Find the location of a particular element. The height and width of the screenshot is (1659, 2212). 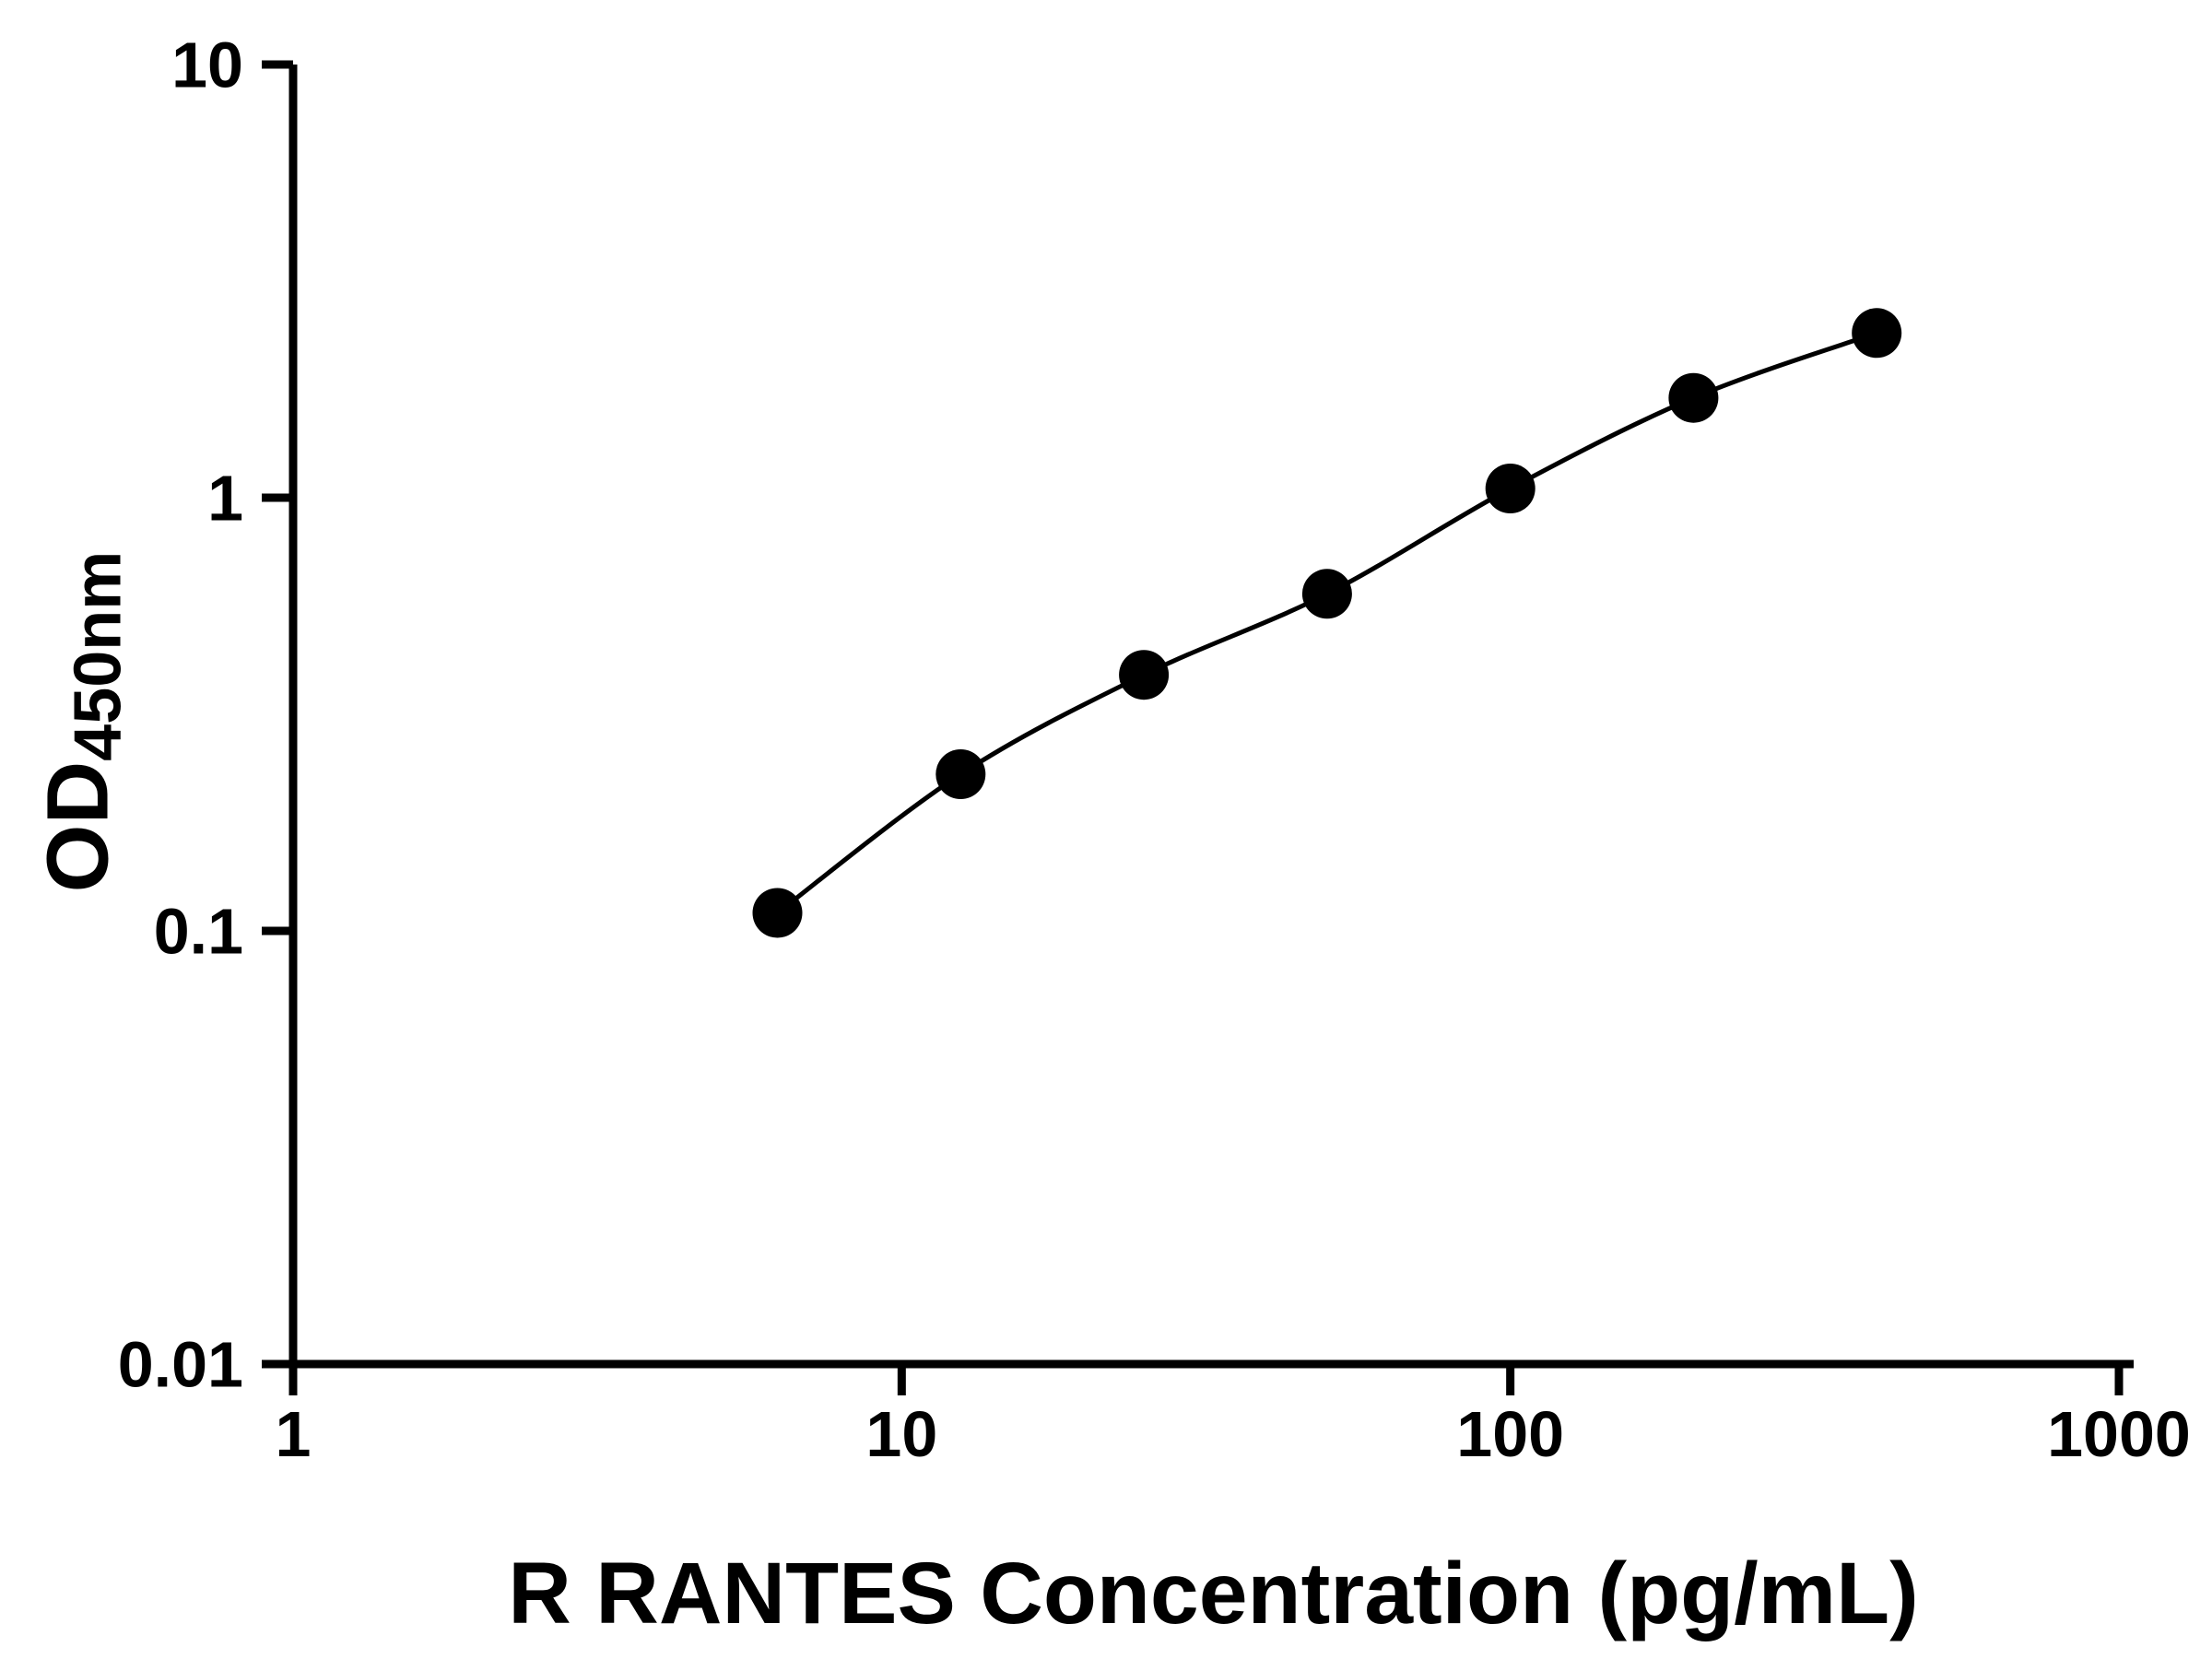

x-tick-label: 1 is located at coordinates (294, 1434).